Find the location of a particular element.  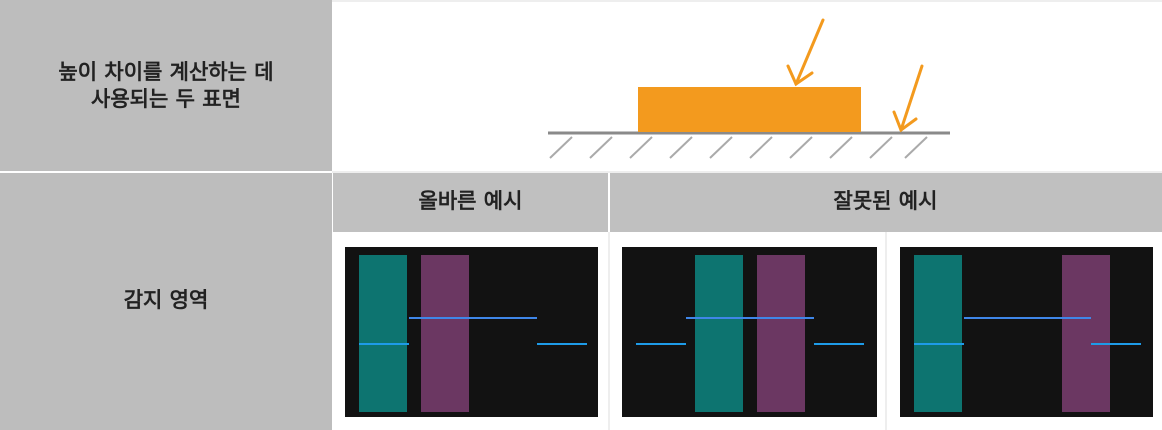

subheader-bg is located at coordinates (747, 202).